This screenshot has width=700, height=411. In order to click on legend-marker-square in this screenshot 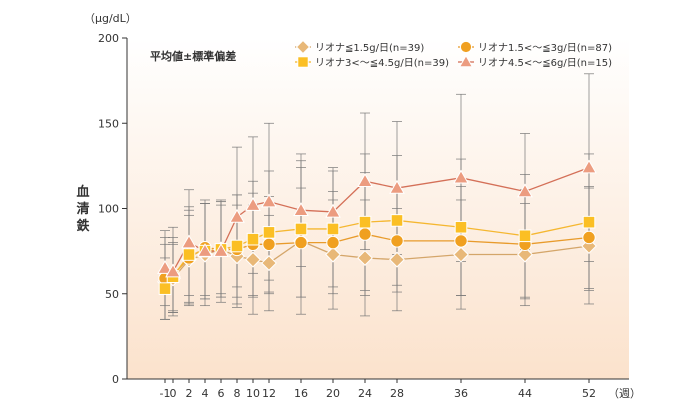, I will do `click(303, 62)`.